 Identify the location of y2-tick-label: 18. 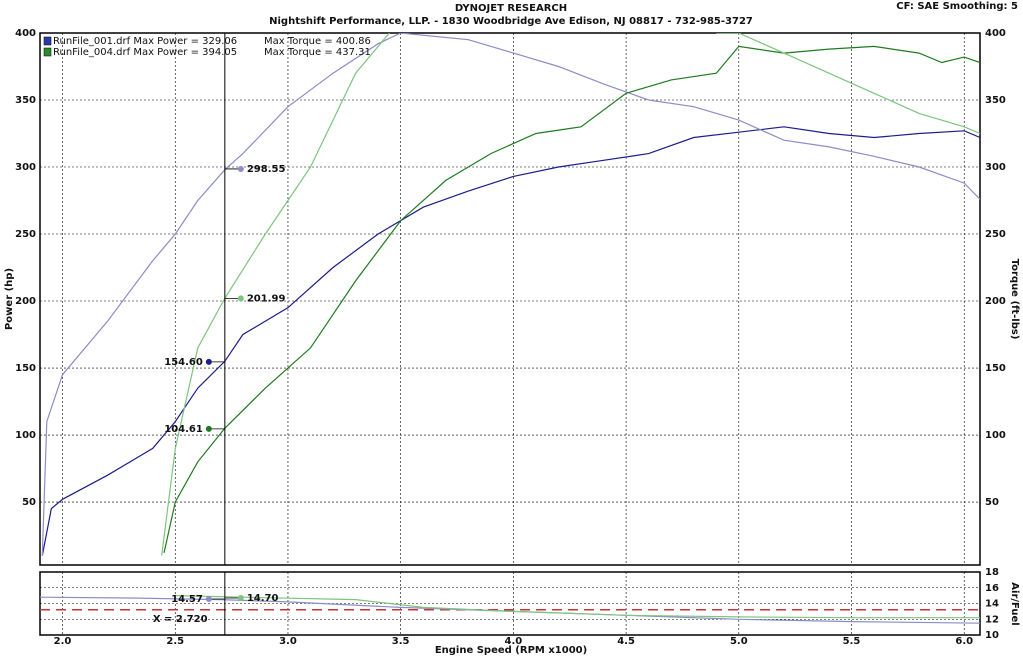
(992, 572).